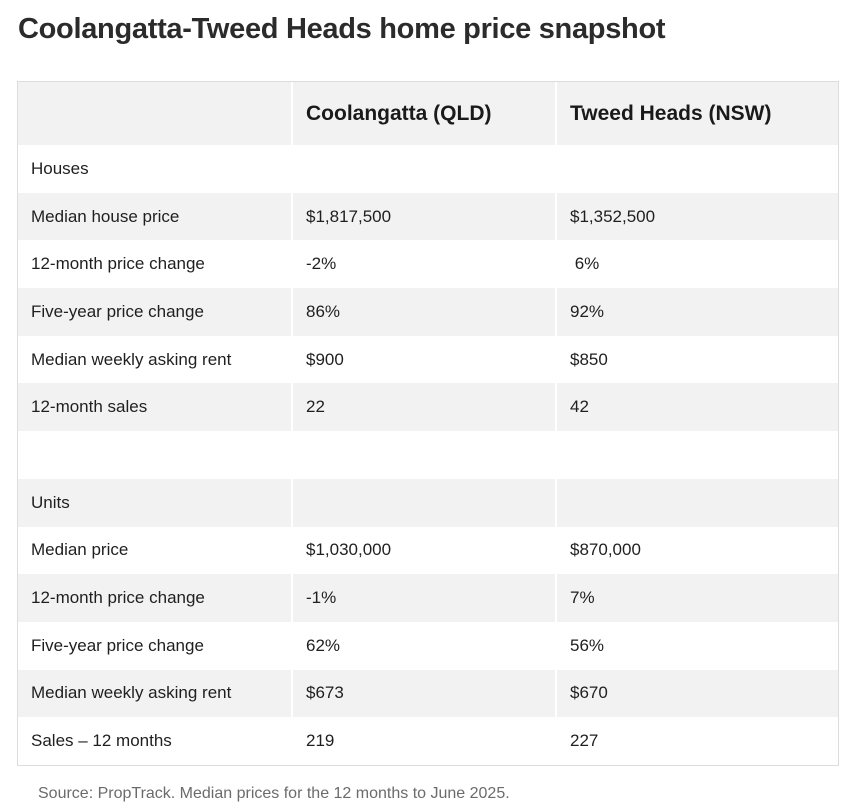 This screenshot has height=812, width=856. I want to click on tweed-heads-value: $670, so click(696, 693).